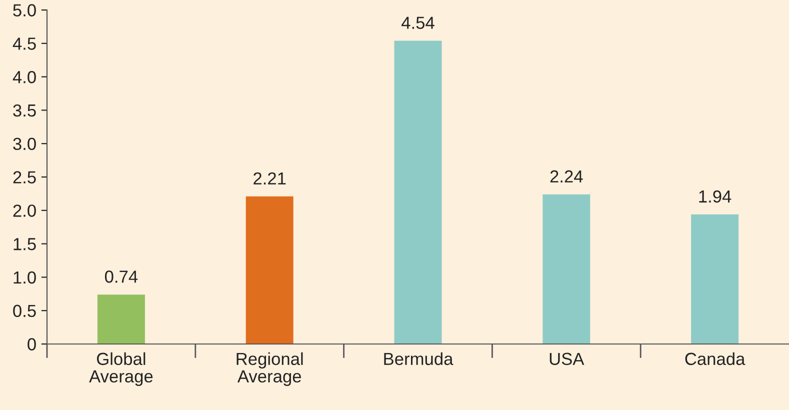 The width and height of the screenshot is (789, 410). Describe the element at coordinates (566, 176) in the screenshot. I see `data-label: 2.24` at that location.